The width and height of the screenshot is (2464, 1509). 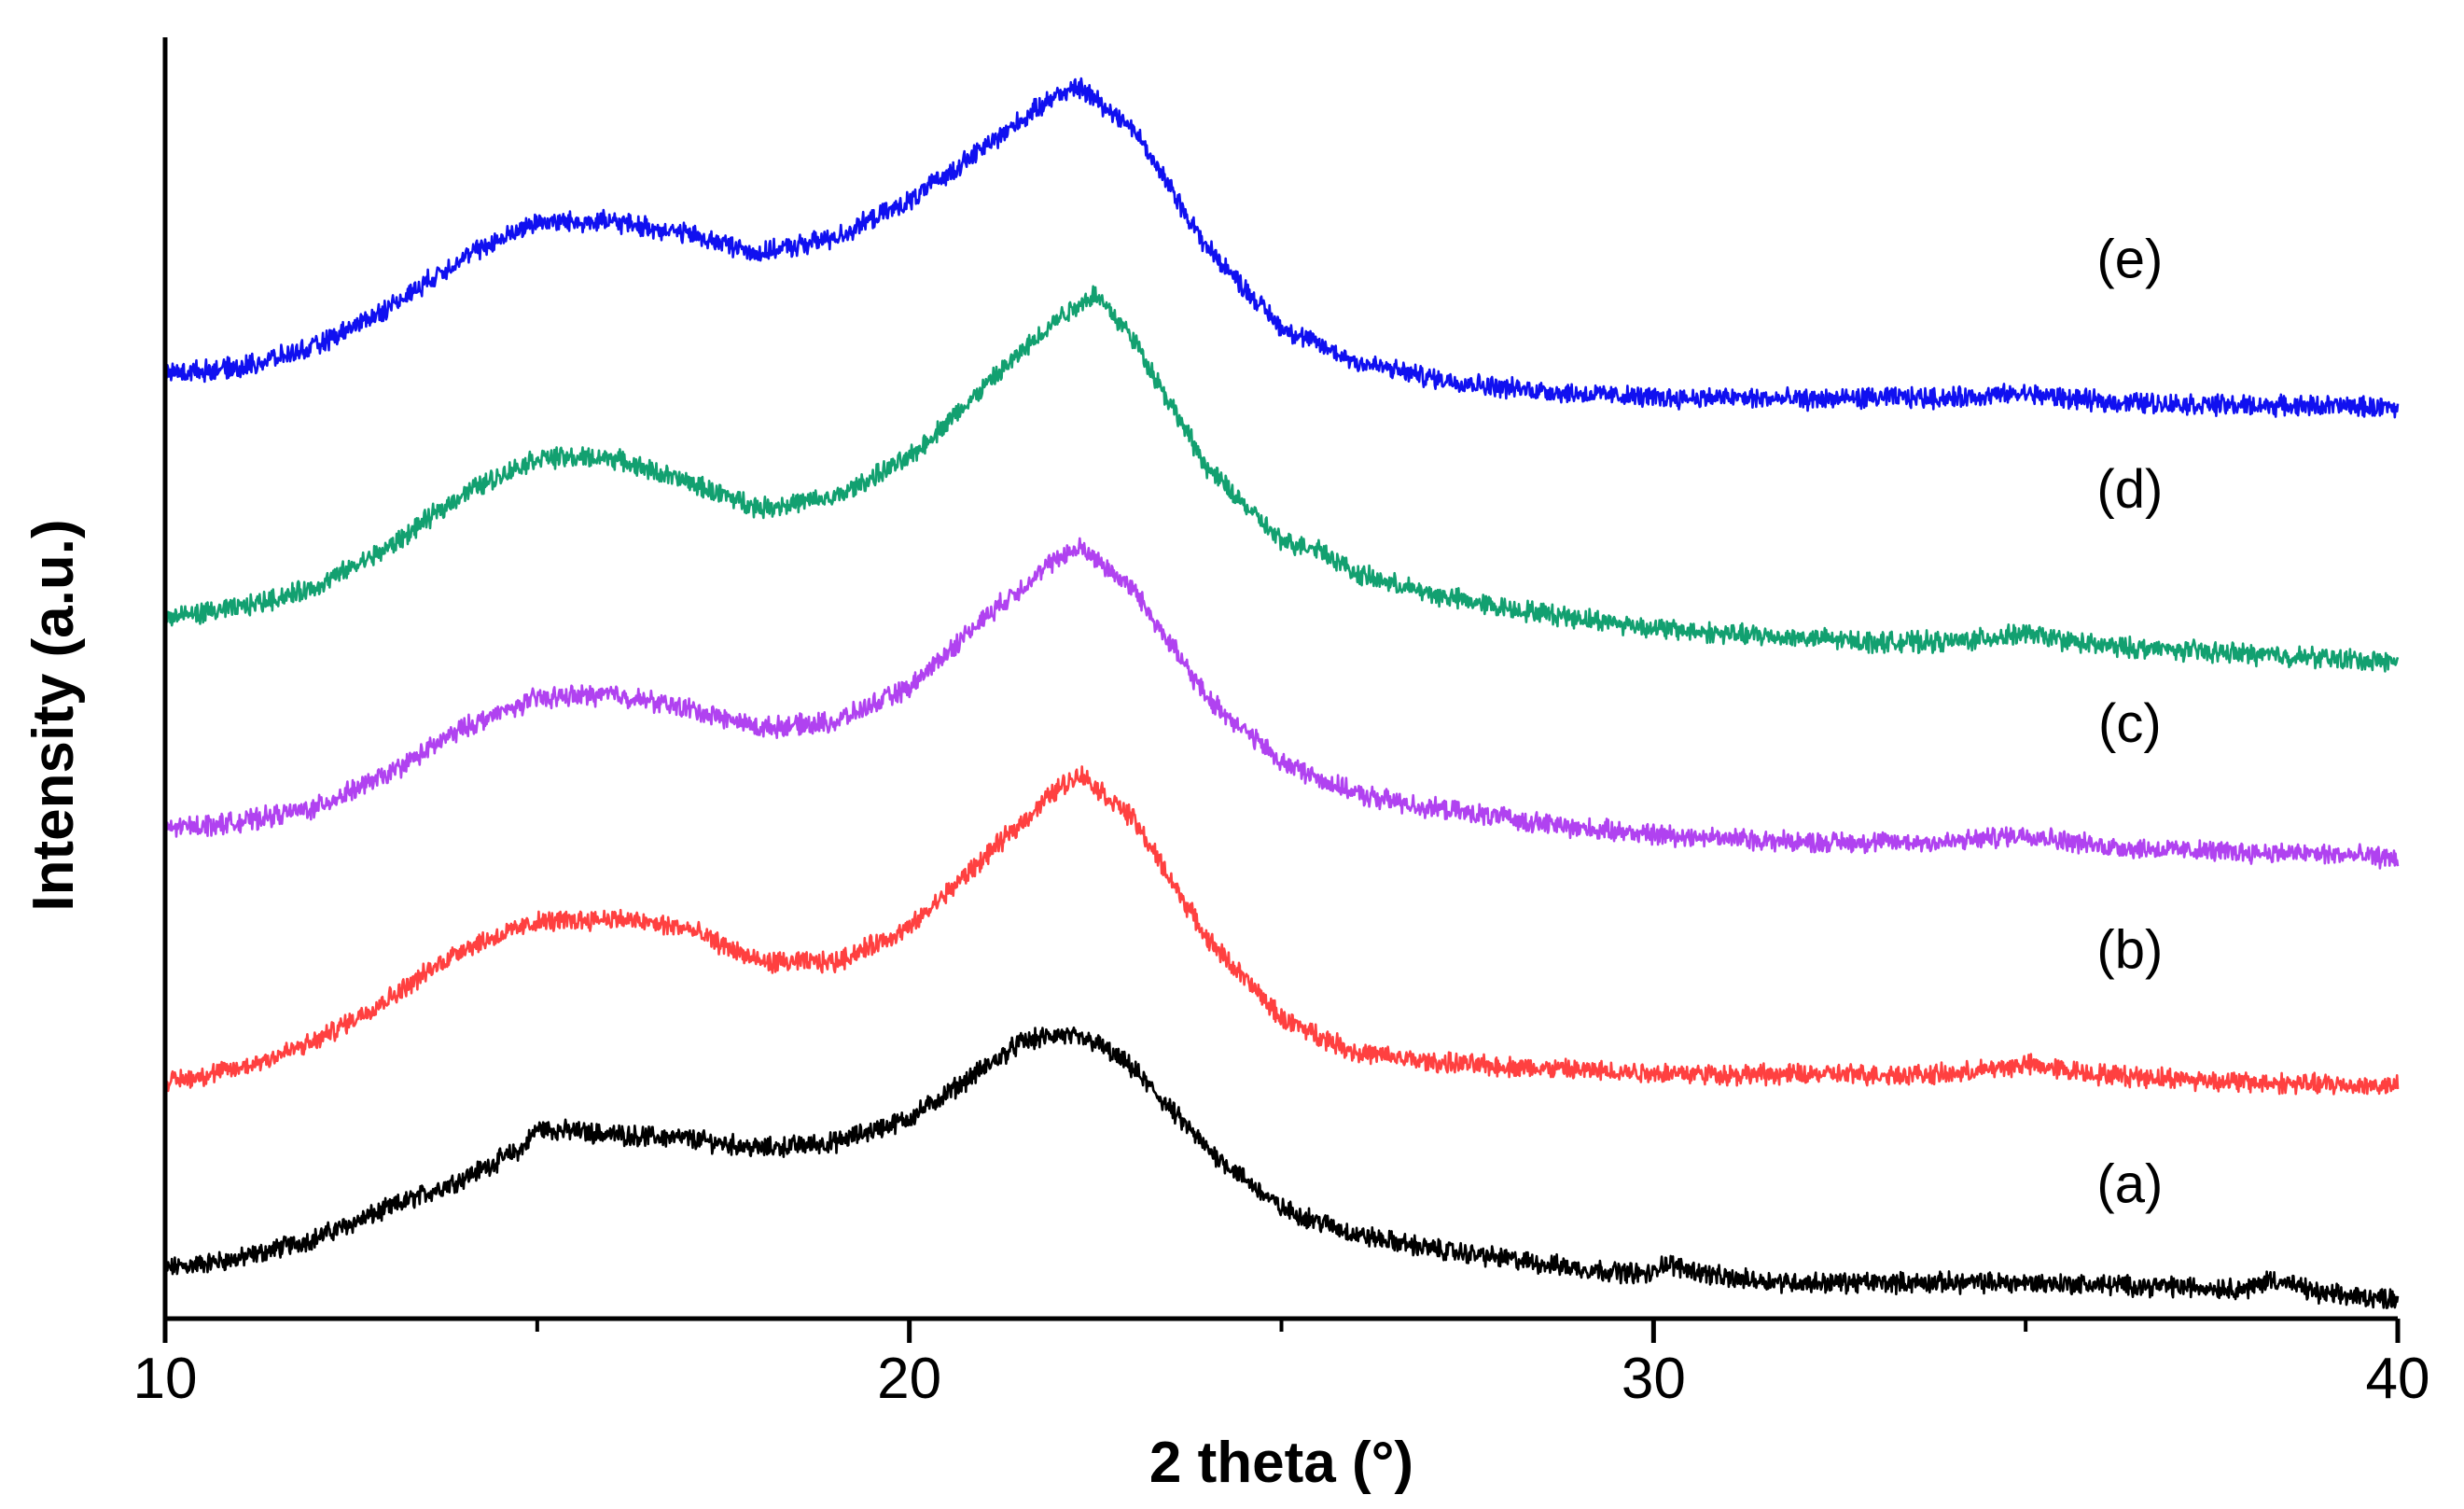 I want to click on x-tick-label: 40, so click(x=2398, y=1379).